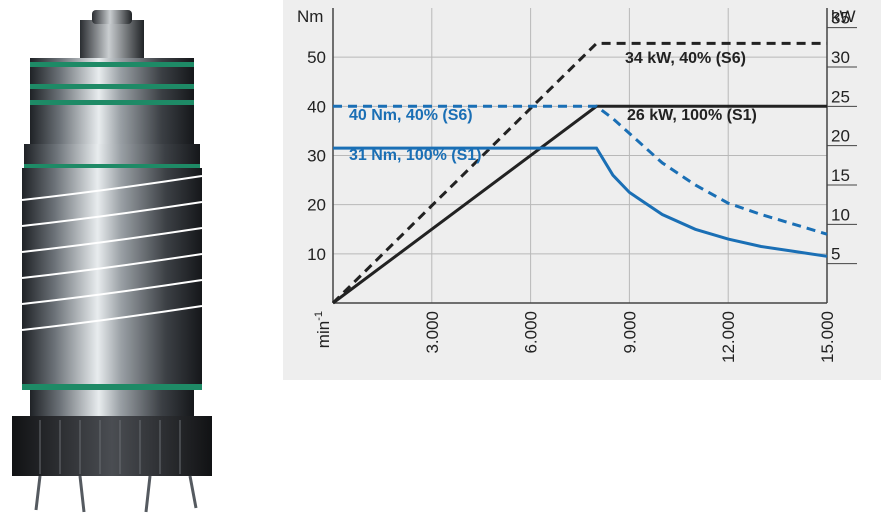  Describe the element at coordinates (629, 332) in the screenshot. I see `x-tick-label: 9.000` at that location.